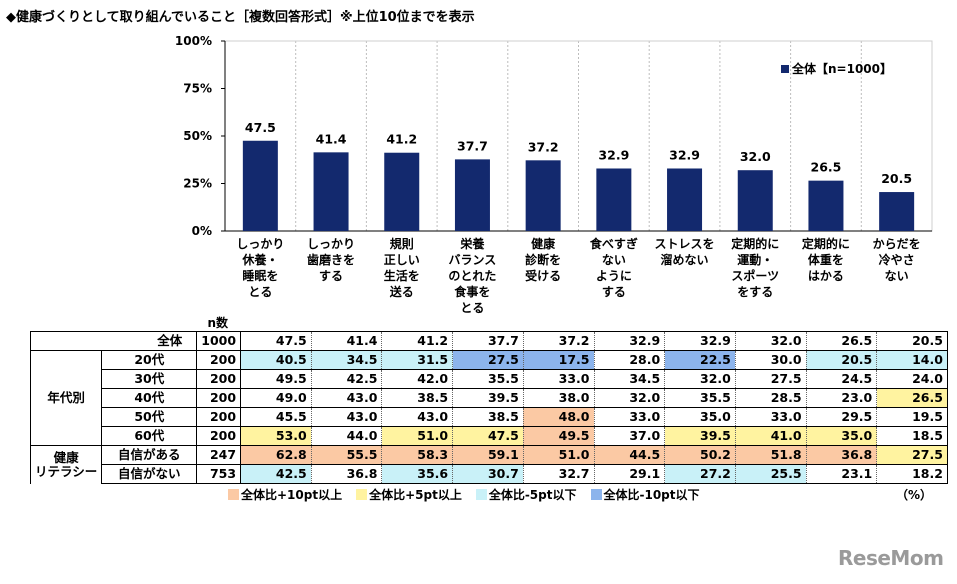  Describe the element at coordinates (66, 464) in the screenshot. I see `group-label: 健康 リテラシー` at that location.